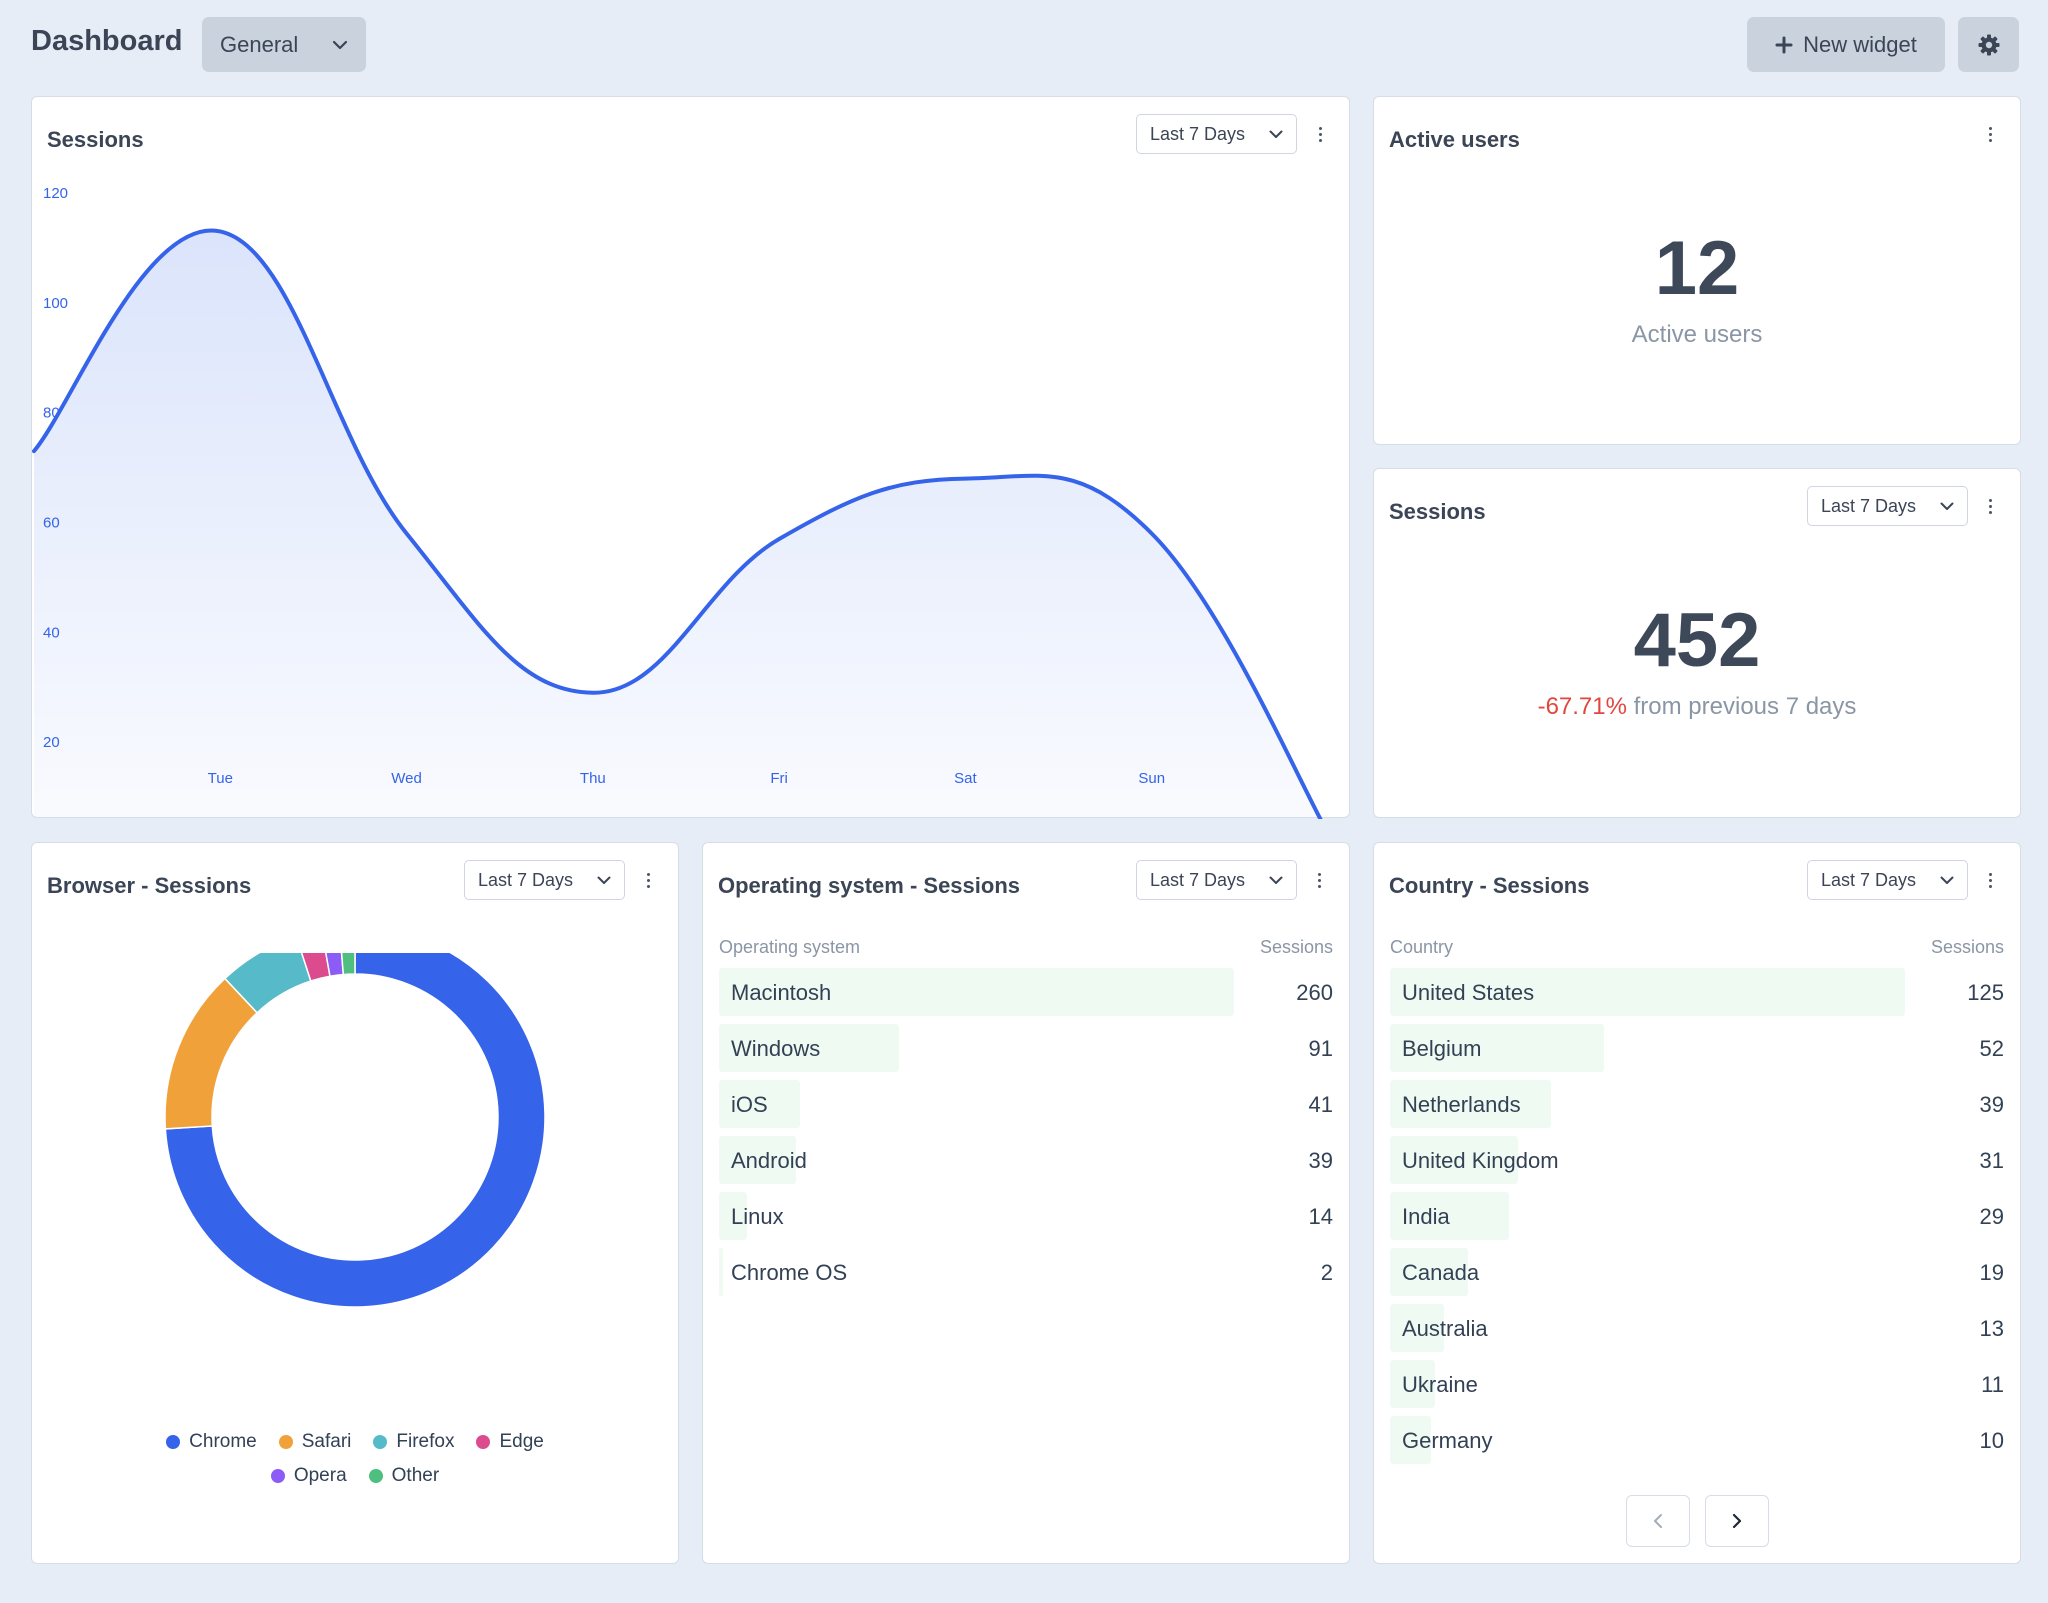 This screenshot has width=2048, height=1603. Describe the element at coordinates (1697, 1104) in the screenshot. I see `list-row: Netherlands 39` at that location.